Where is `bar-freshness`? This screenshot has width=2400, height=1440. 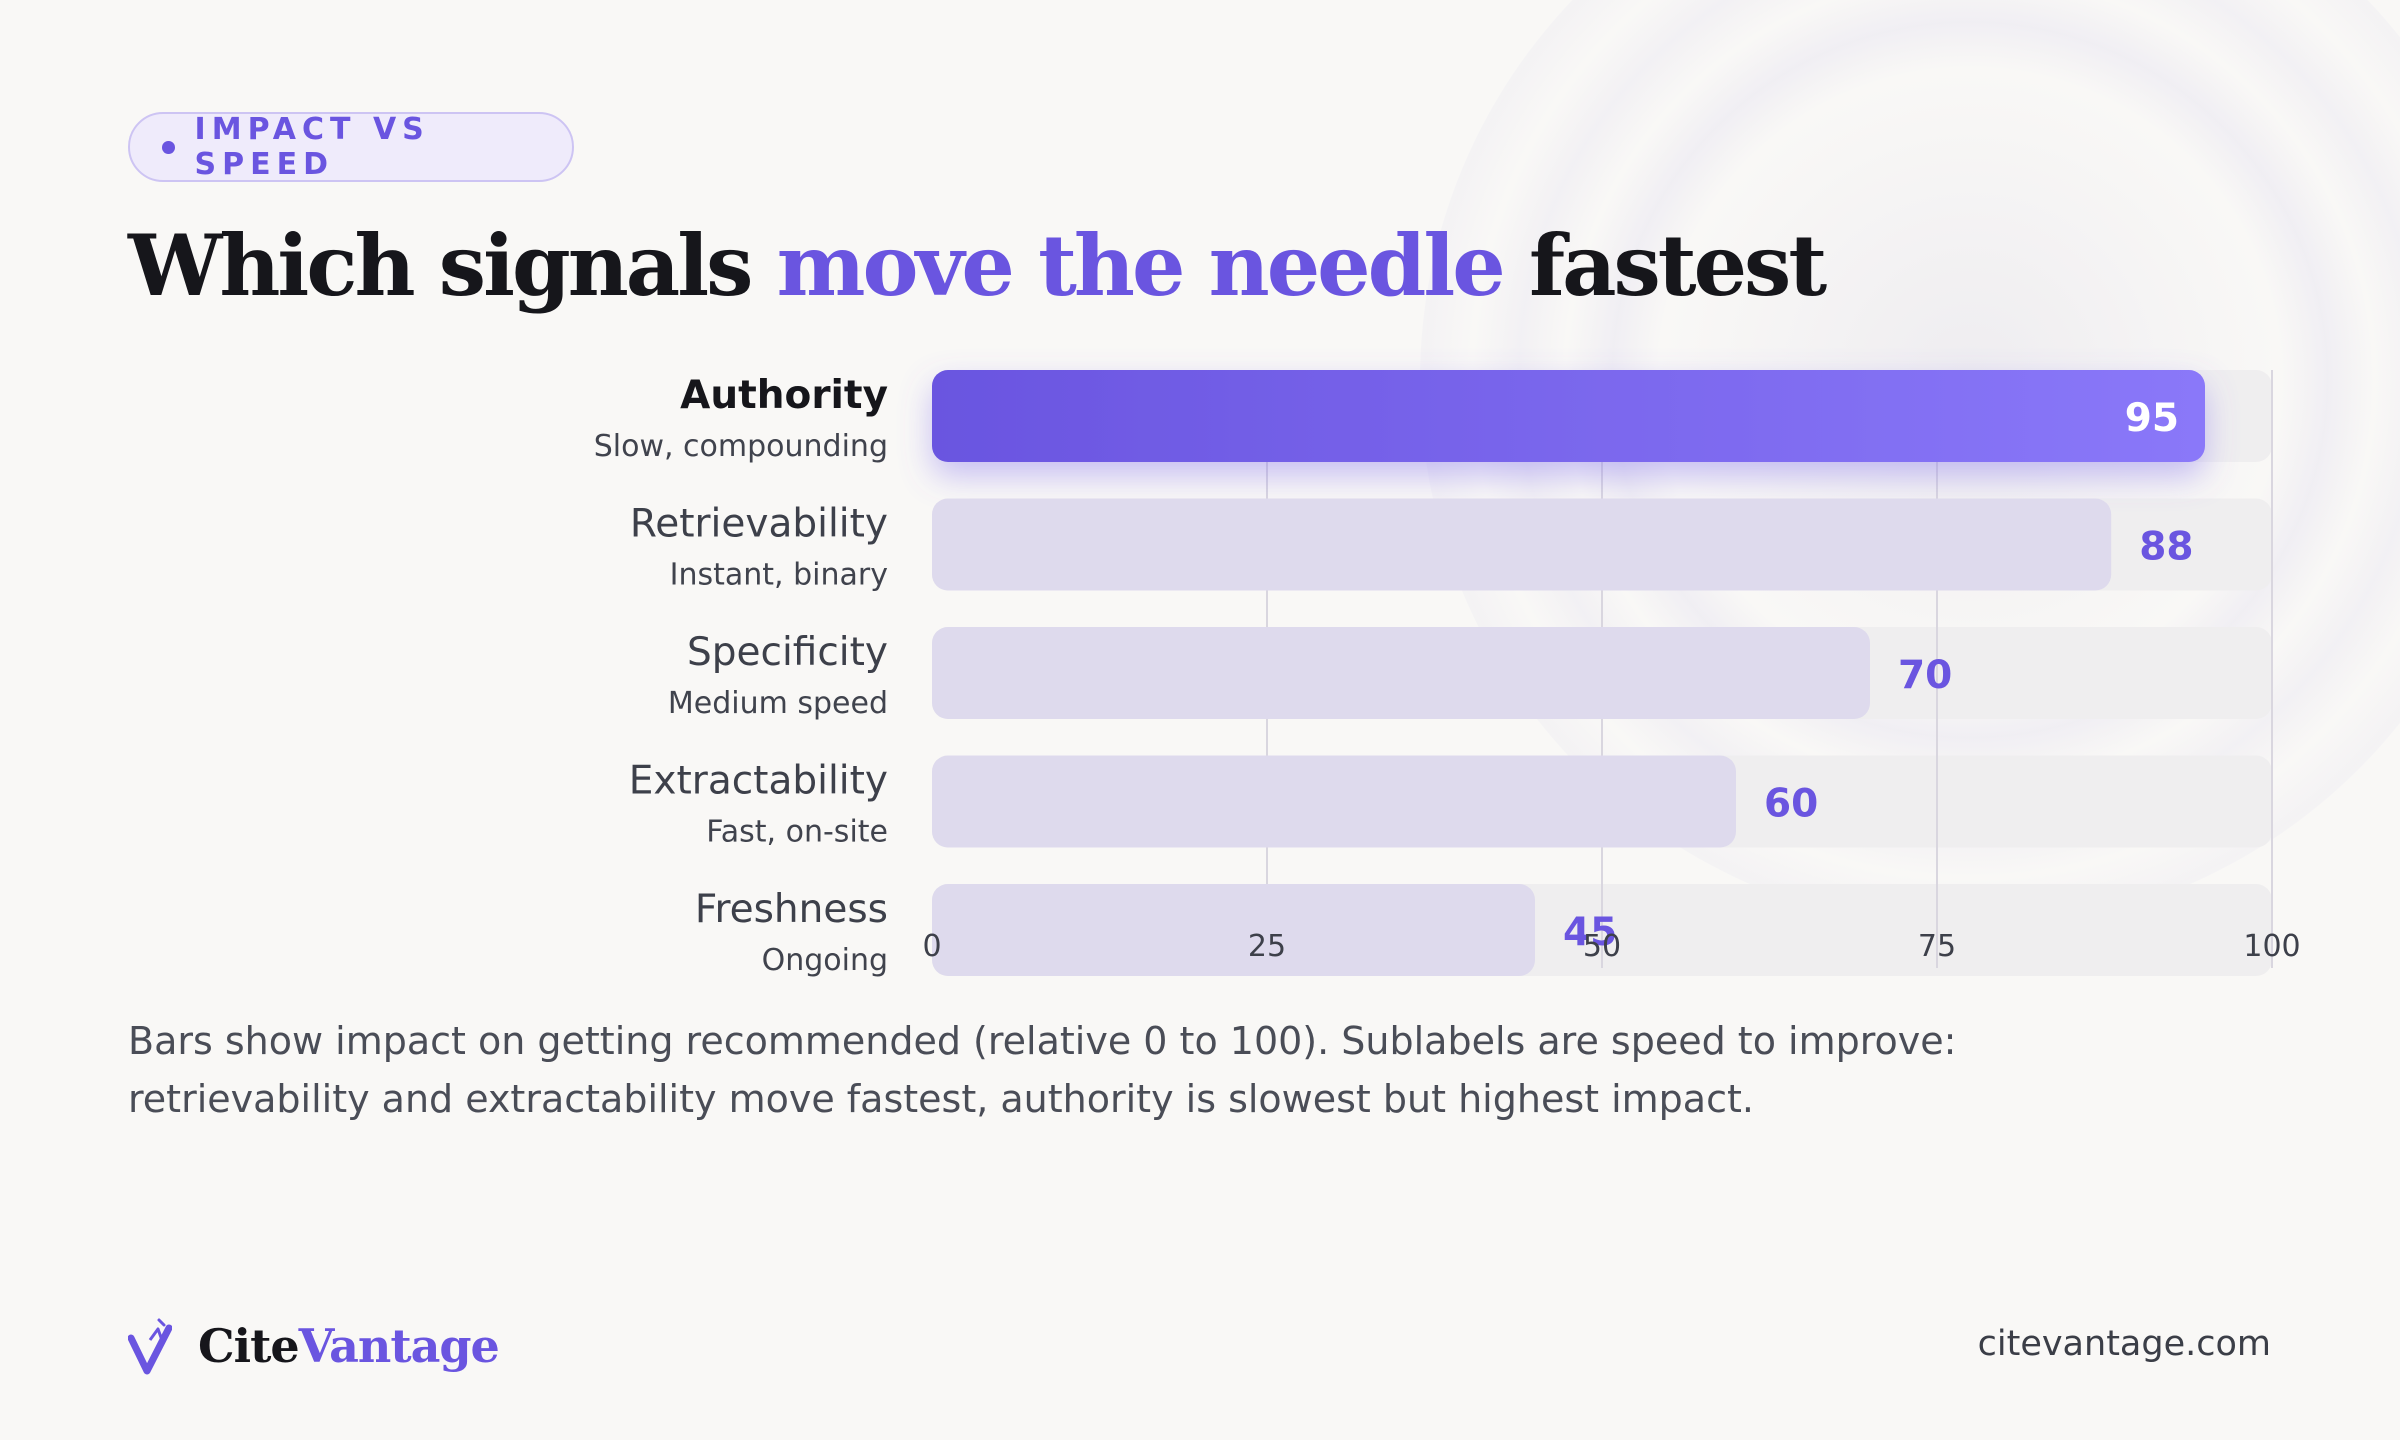
bar-freshness is located at coordinates (1233, 930).